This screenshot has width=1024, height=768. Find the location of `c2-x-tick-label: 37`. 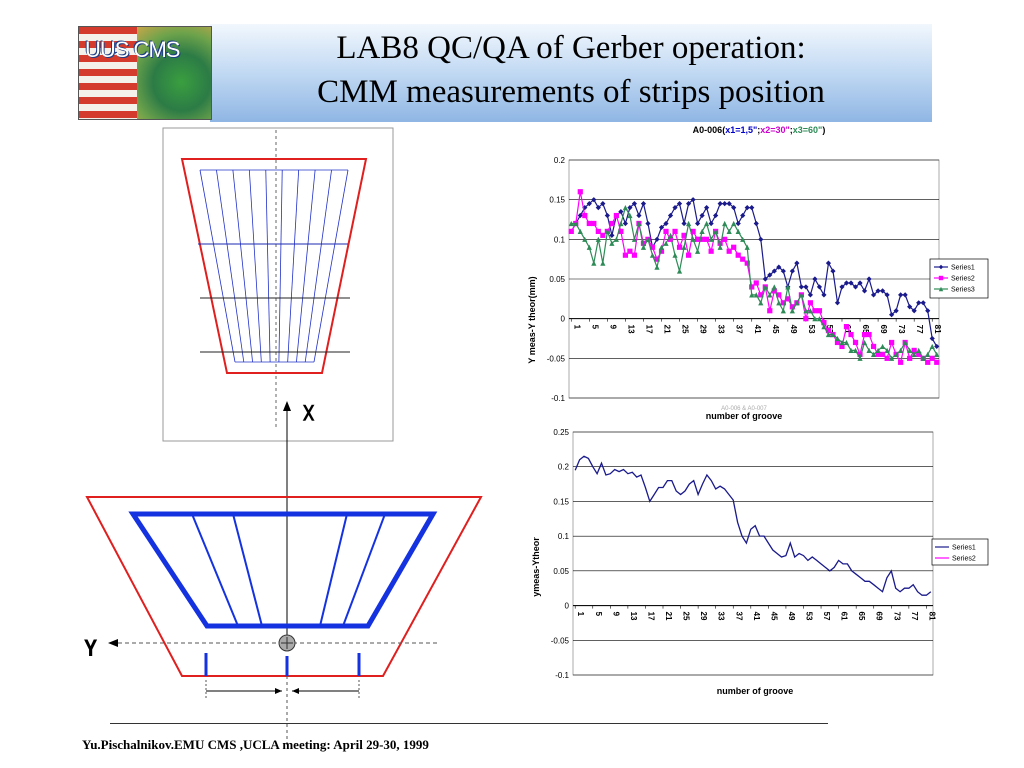

c2-x-tick-label: 37 is located at coordinates (738, 616).